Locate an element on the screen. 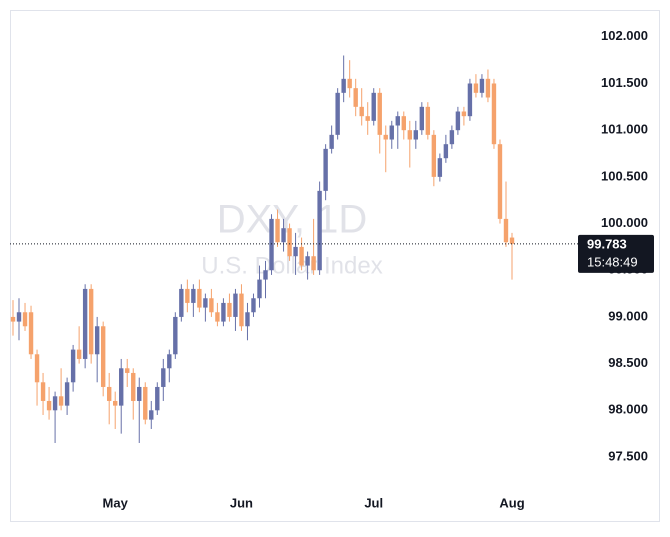  y-tick-label: 98.500 is located at coordinates (628, 362).